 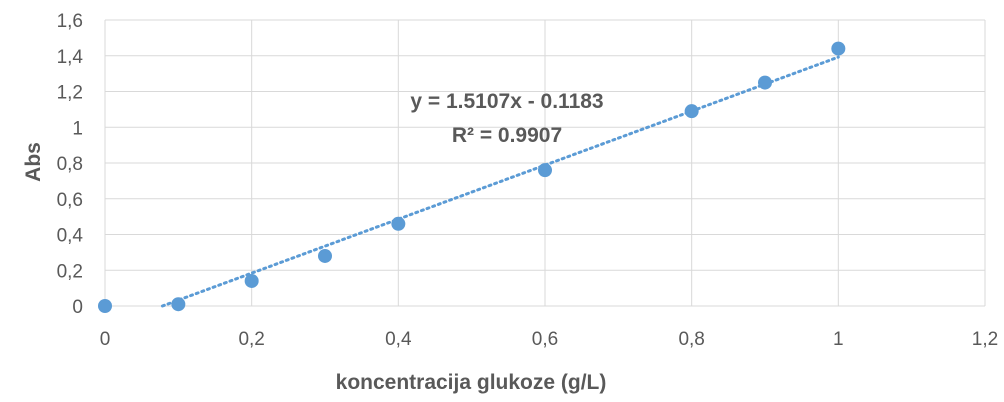 What do you see at coordinates (70, 200) in the screenshot?
I see `y-tick-label: 0,6` at bounding box center [70, 200].